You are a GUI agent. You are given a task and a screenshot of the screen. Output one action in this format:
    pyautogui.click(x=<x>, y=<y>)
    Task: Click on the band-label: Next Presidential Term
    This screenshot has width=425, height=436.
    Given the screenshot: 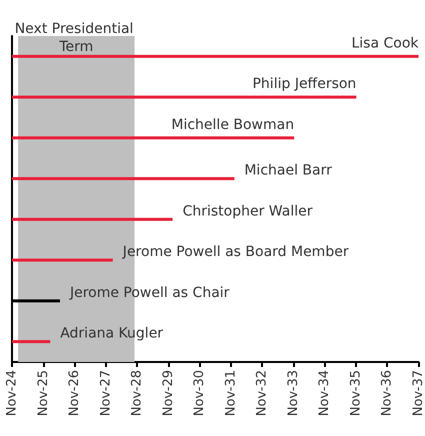 What is the action you would take?
    pyautogui.click(x=76, y=38)
    